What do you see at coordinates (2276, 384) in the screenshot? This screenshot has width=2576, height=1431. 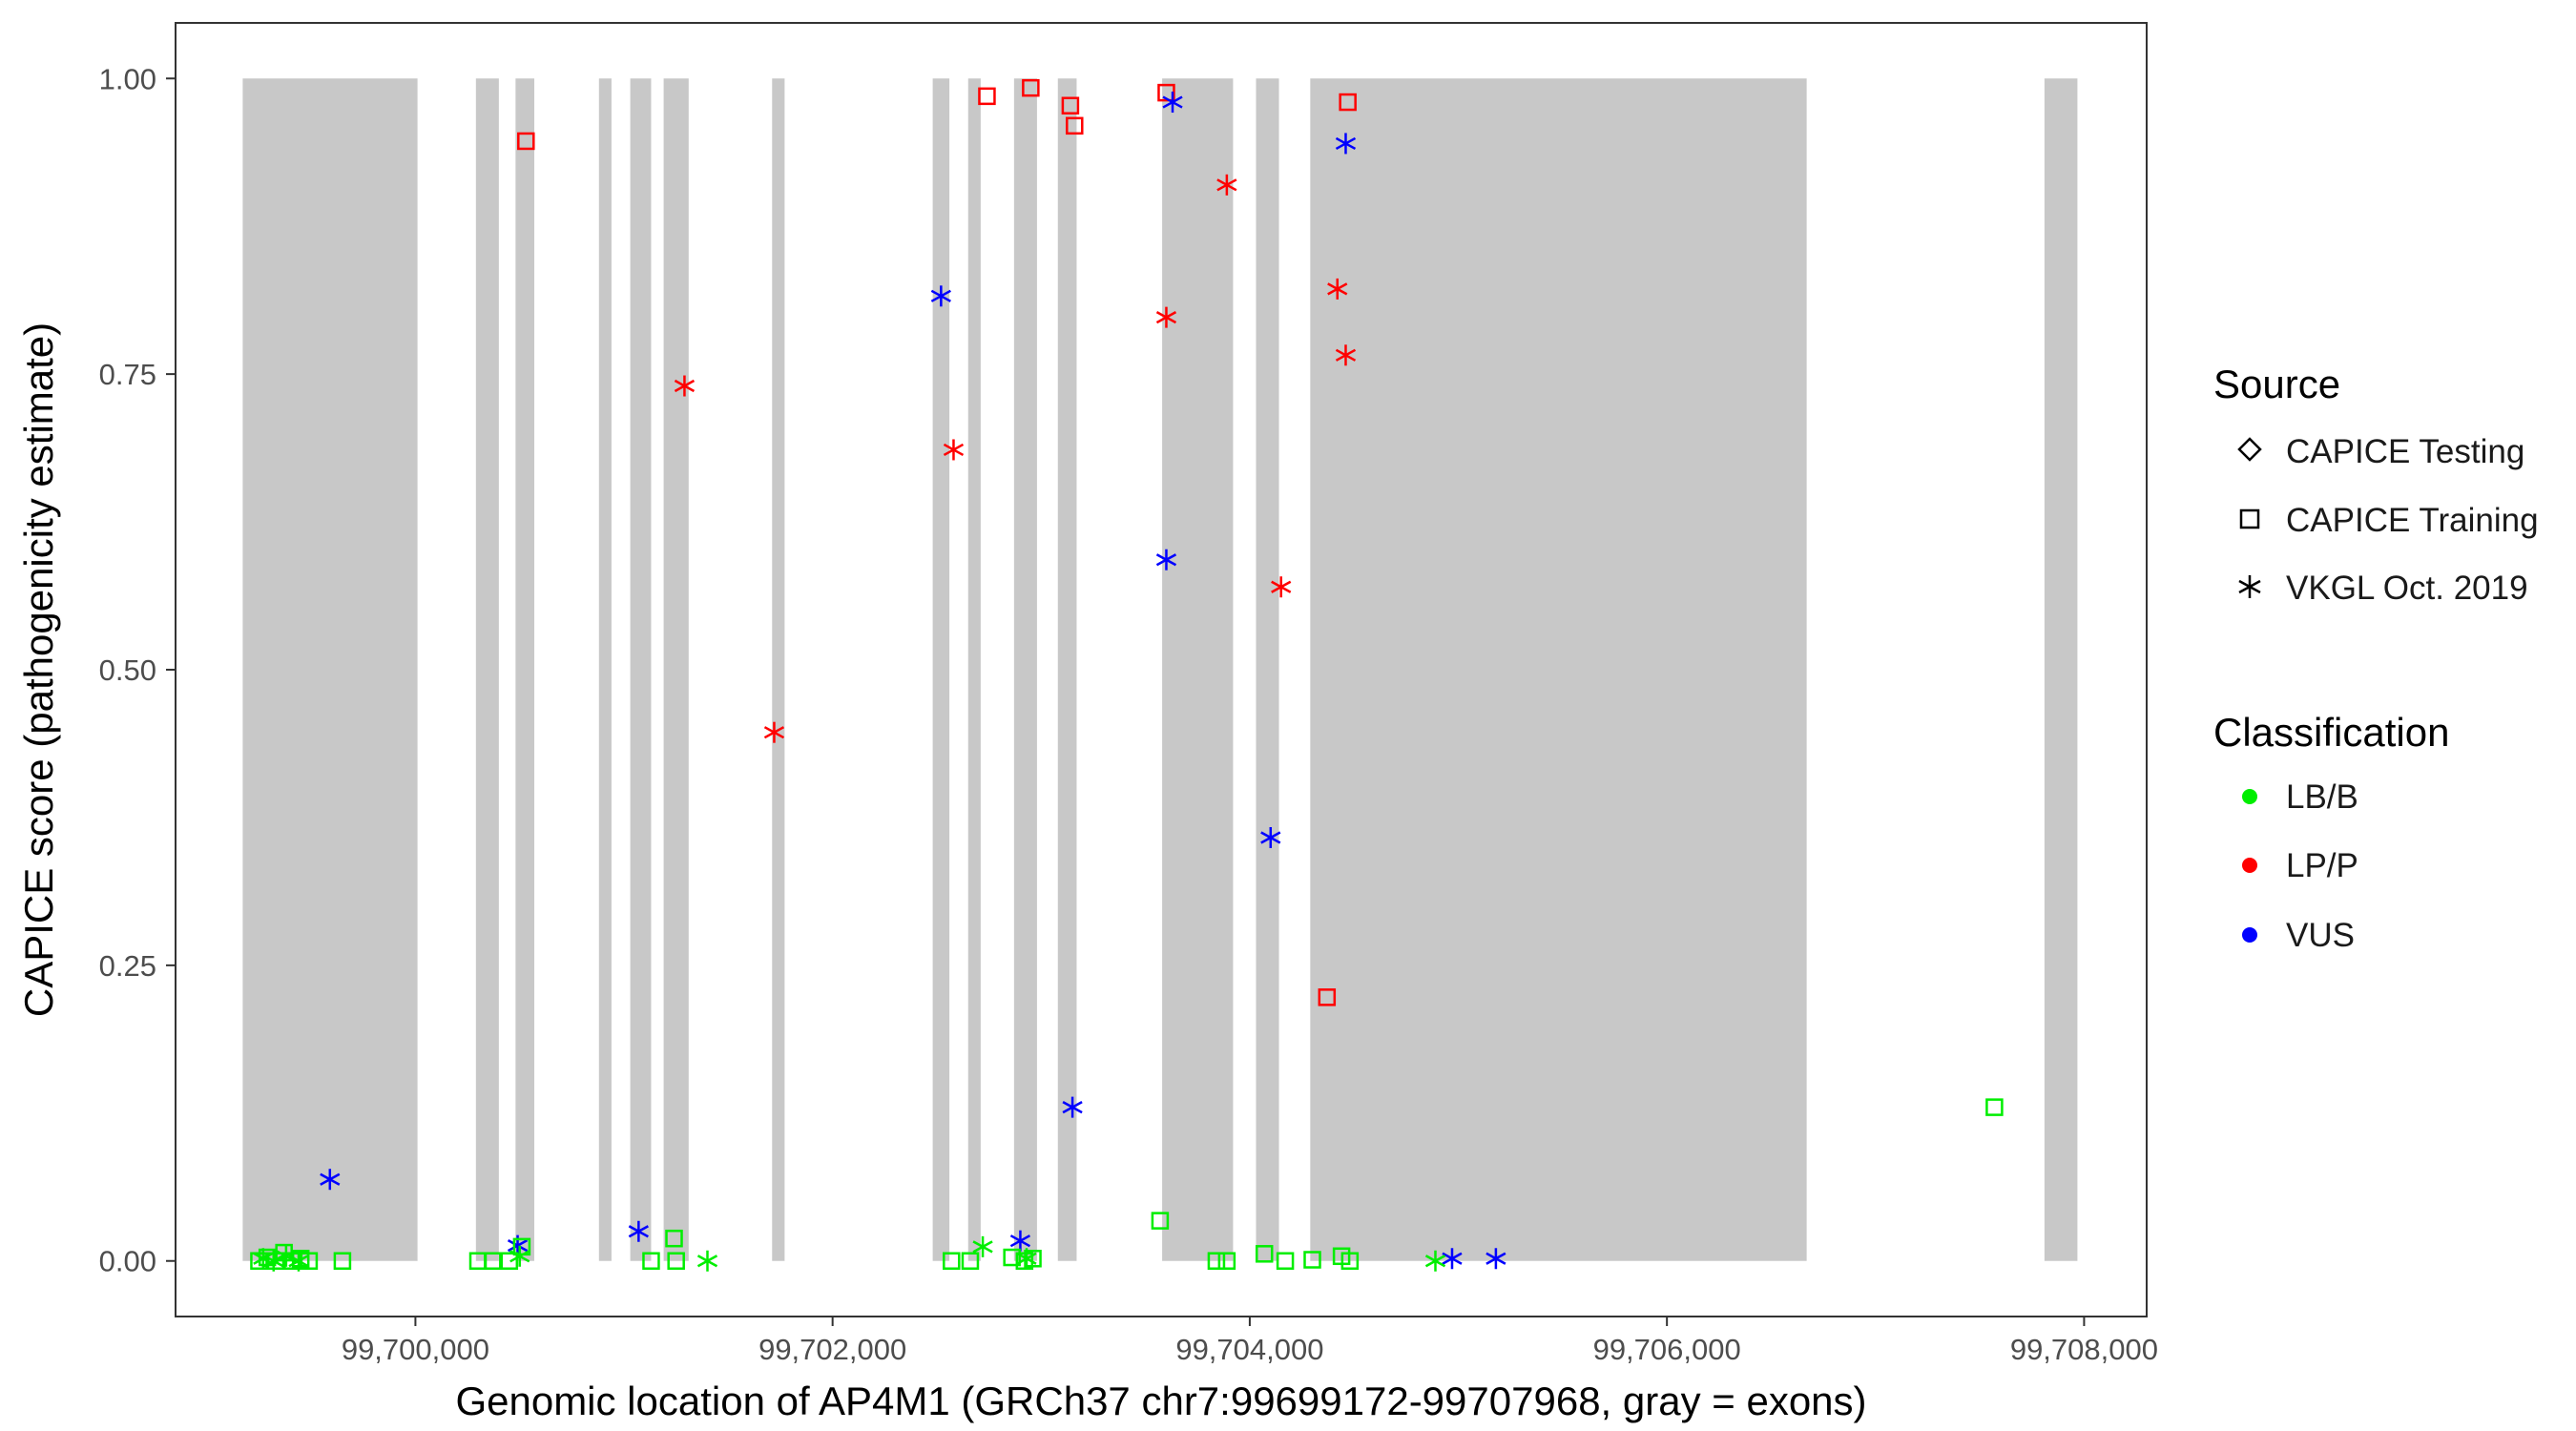 I see `legend-source-title: Source` at bounding box center [2276, 384].